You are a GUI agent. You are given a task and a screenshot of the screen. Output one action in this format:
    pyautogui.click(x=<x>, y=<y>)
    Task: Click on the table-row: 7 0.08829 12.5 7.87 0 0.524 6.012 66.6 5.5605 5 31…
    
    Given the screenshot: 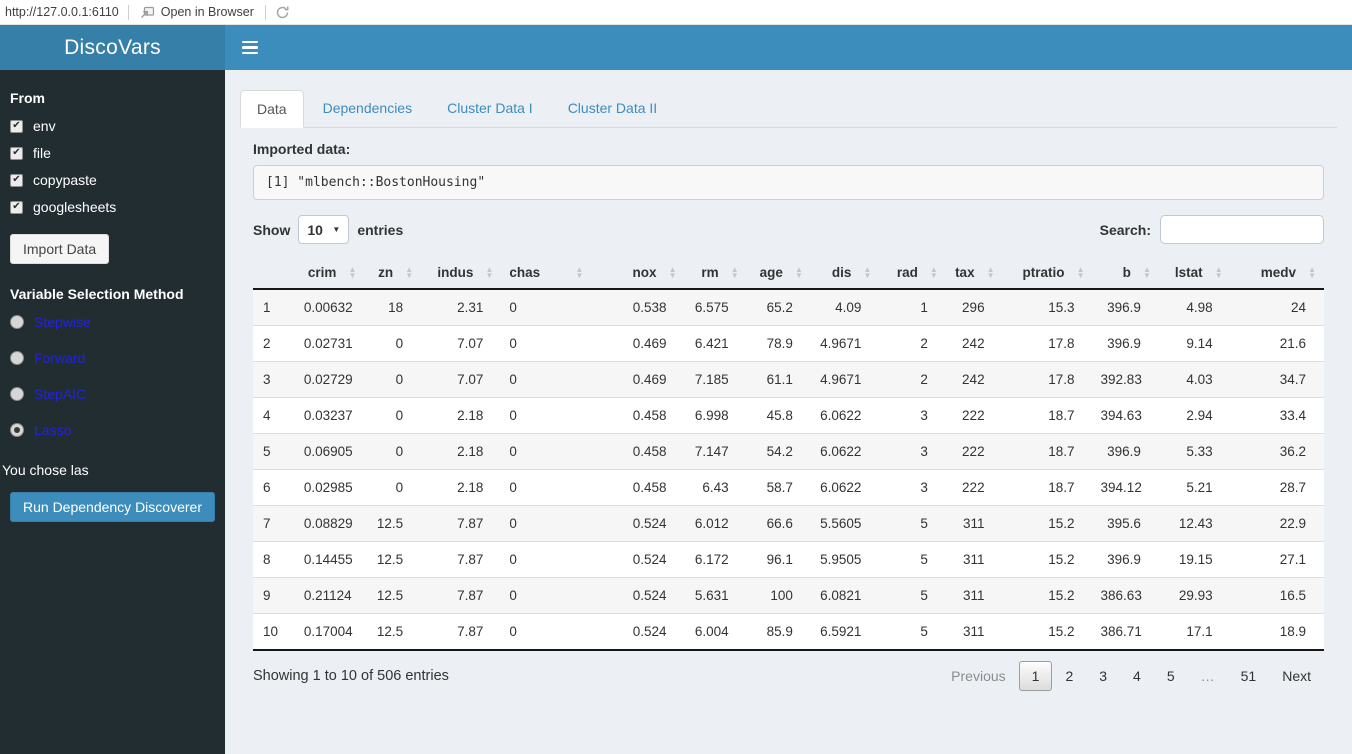 What is the action you would take?
    pyautogui.click(x=788, y=523)
    